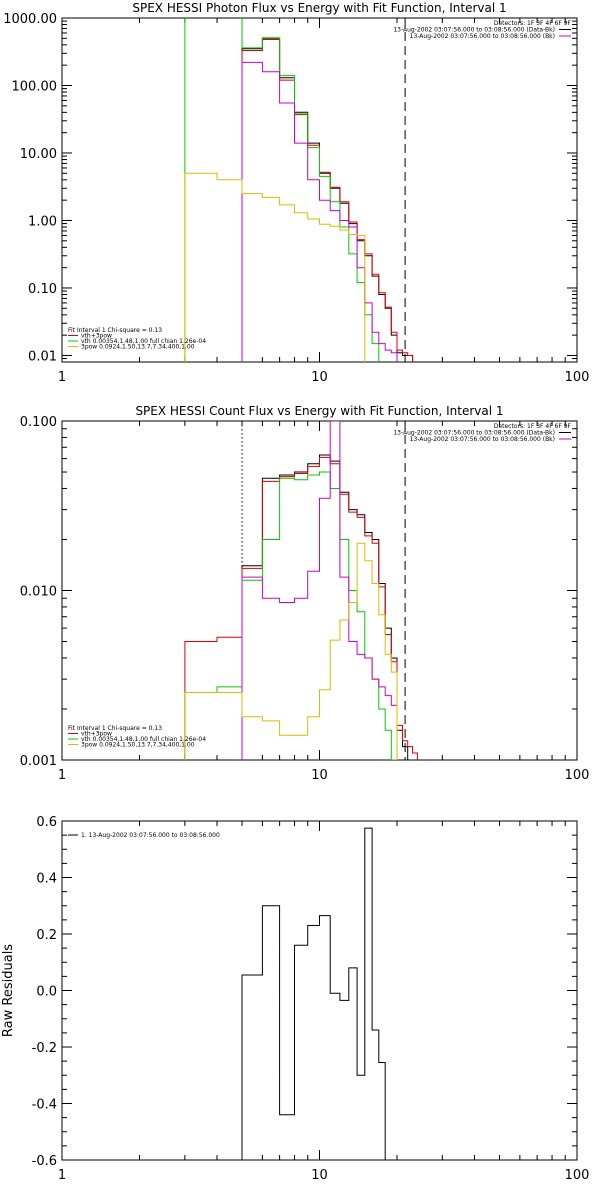 The image size is (600, 1200). What do you see at coordinates (46, 935) in the screenshot?
I see `y-tick-label: 0.2` at bounding box center [46, 935].